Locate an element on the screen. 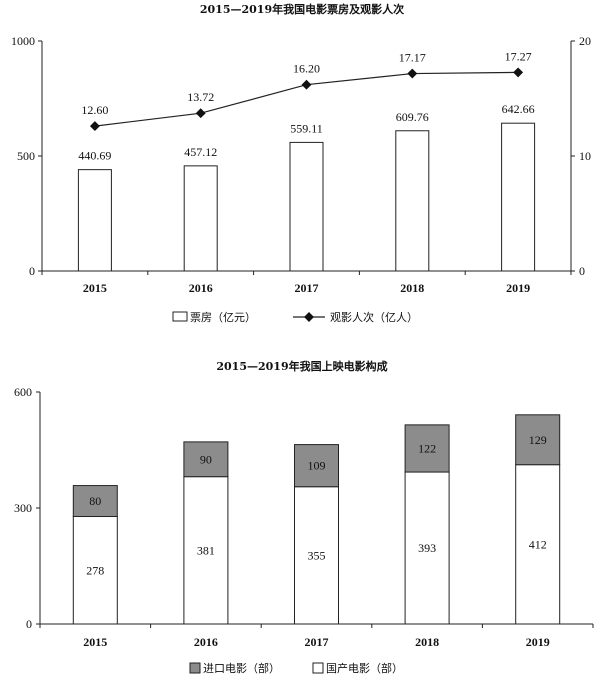 This screenshot has height=680, width=605. box-office-data-label: 457.12 is located at coordinates (200, 152).